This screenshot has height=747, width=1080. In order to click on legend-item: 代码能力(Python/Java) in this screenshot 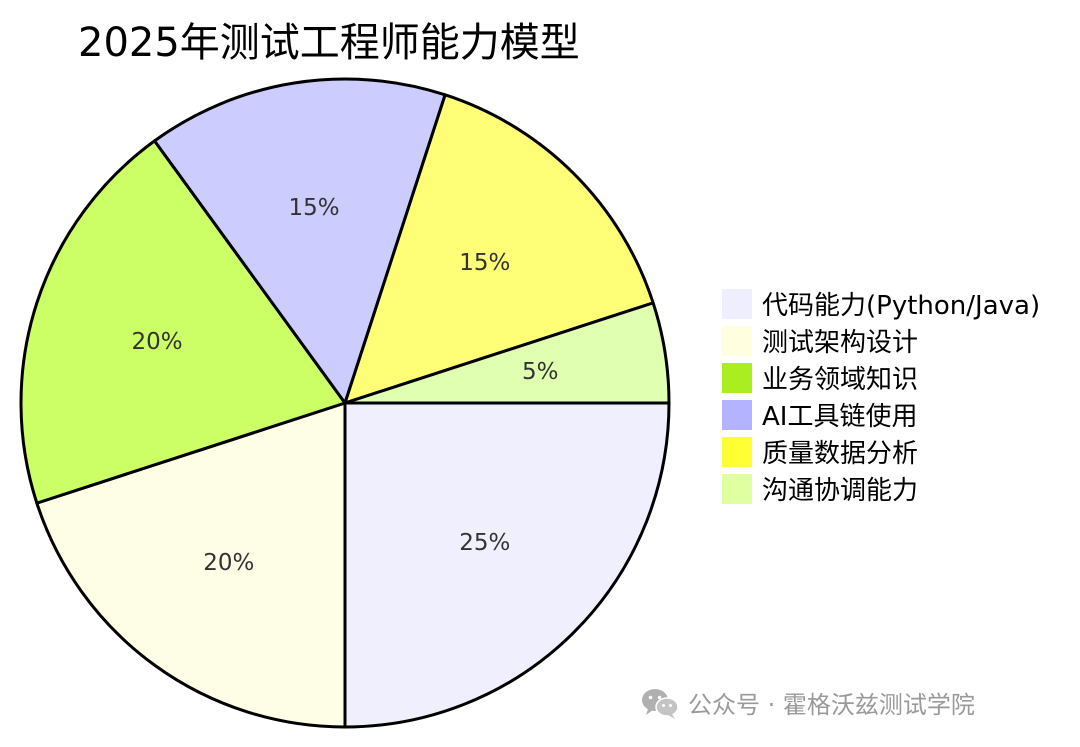, I will do `click(881, 303)`.